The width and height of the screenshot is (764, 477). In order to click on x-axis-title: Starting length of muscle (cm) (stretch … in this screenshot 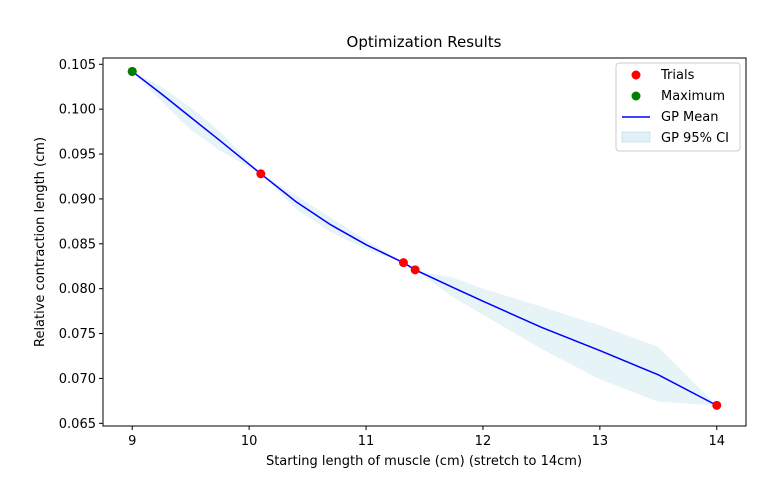, I will do `click(424, 461)`.